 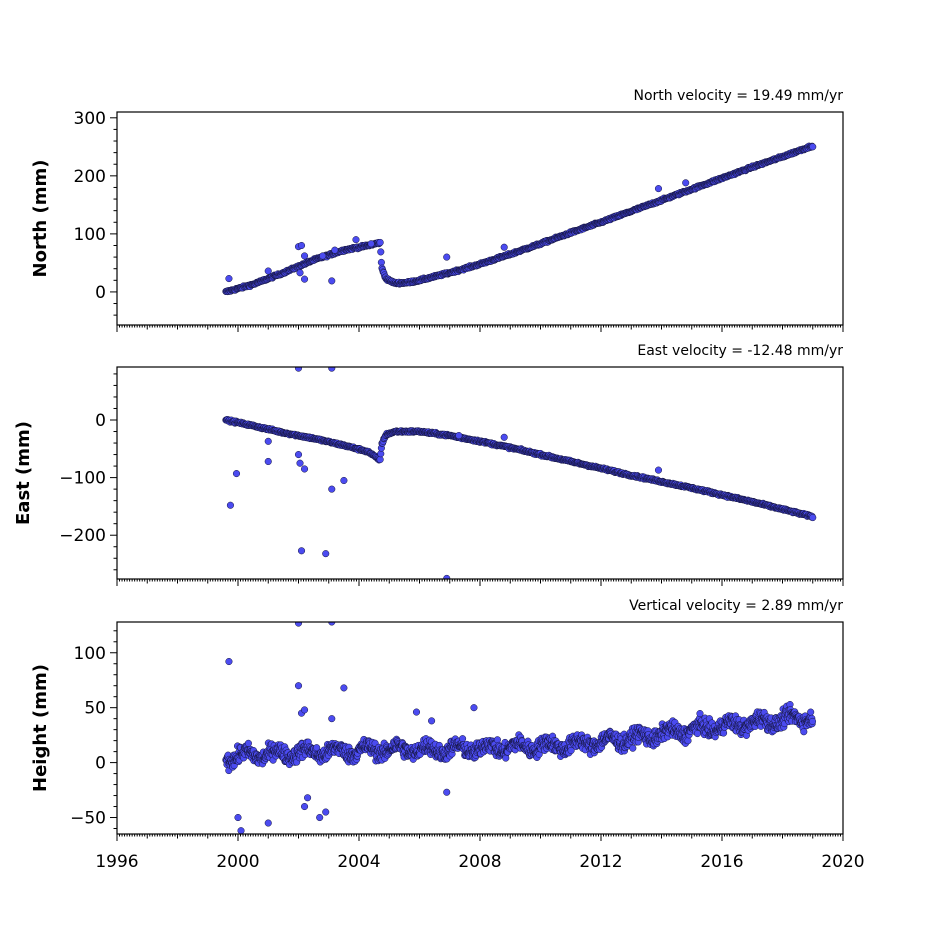 What do you see at coordinates (237, 862) in the screenshot?
I see `x-tick-label: 2000` at bounding box center [237, 862].